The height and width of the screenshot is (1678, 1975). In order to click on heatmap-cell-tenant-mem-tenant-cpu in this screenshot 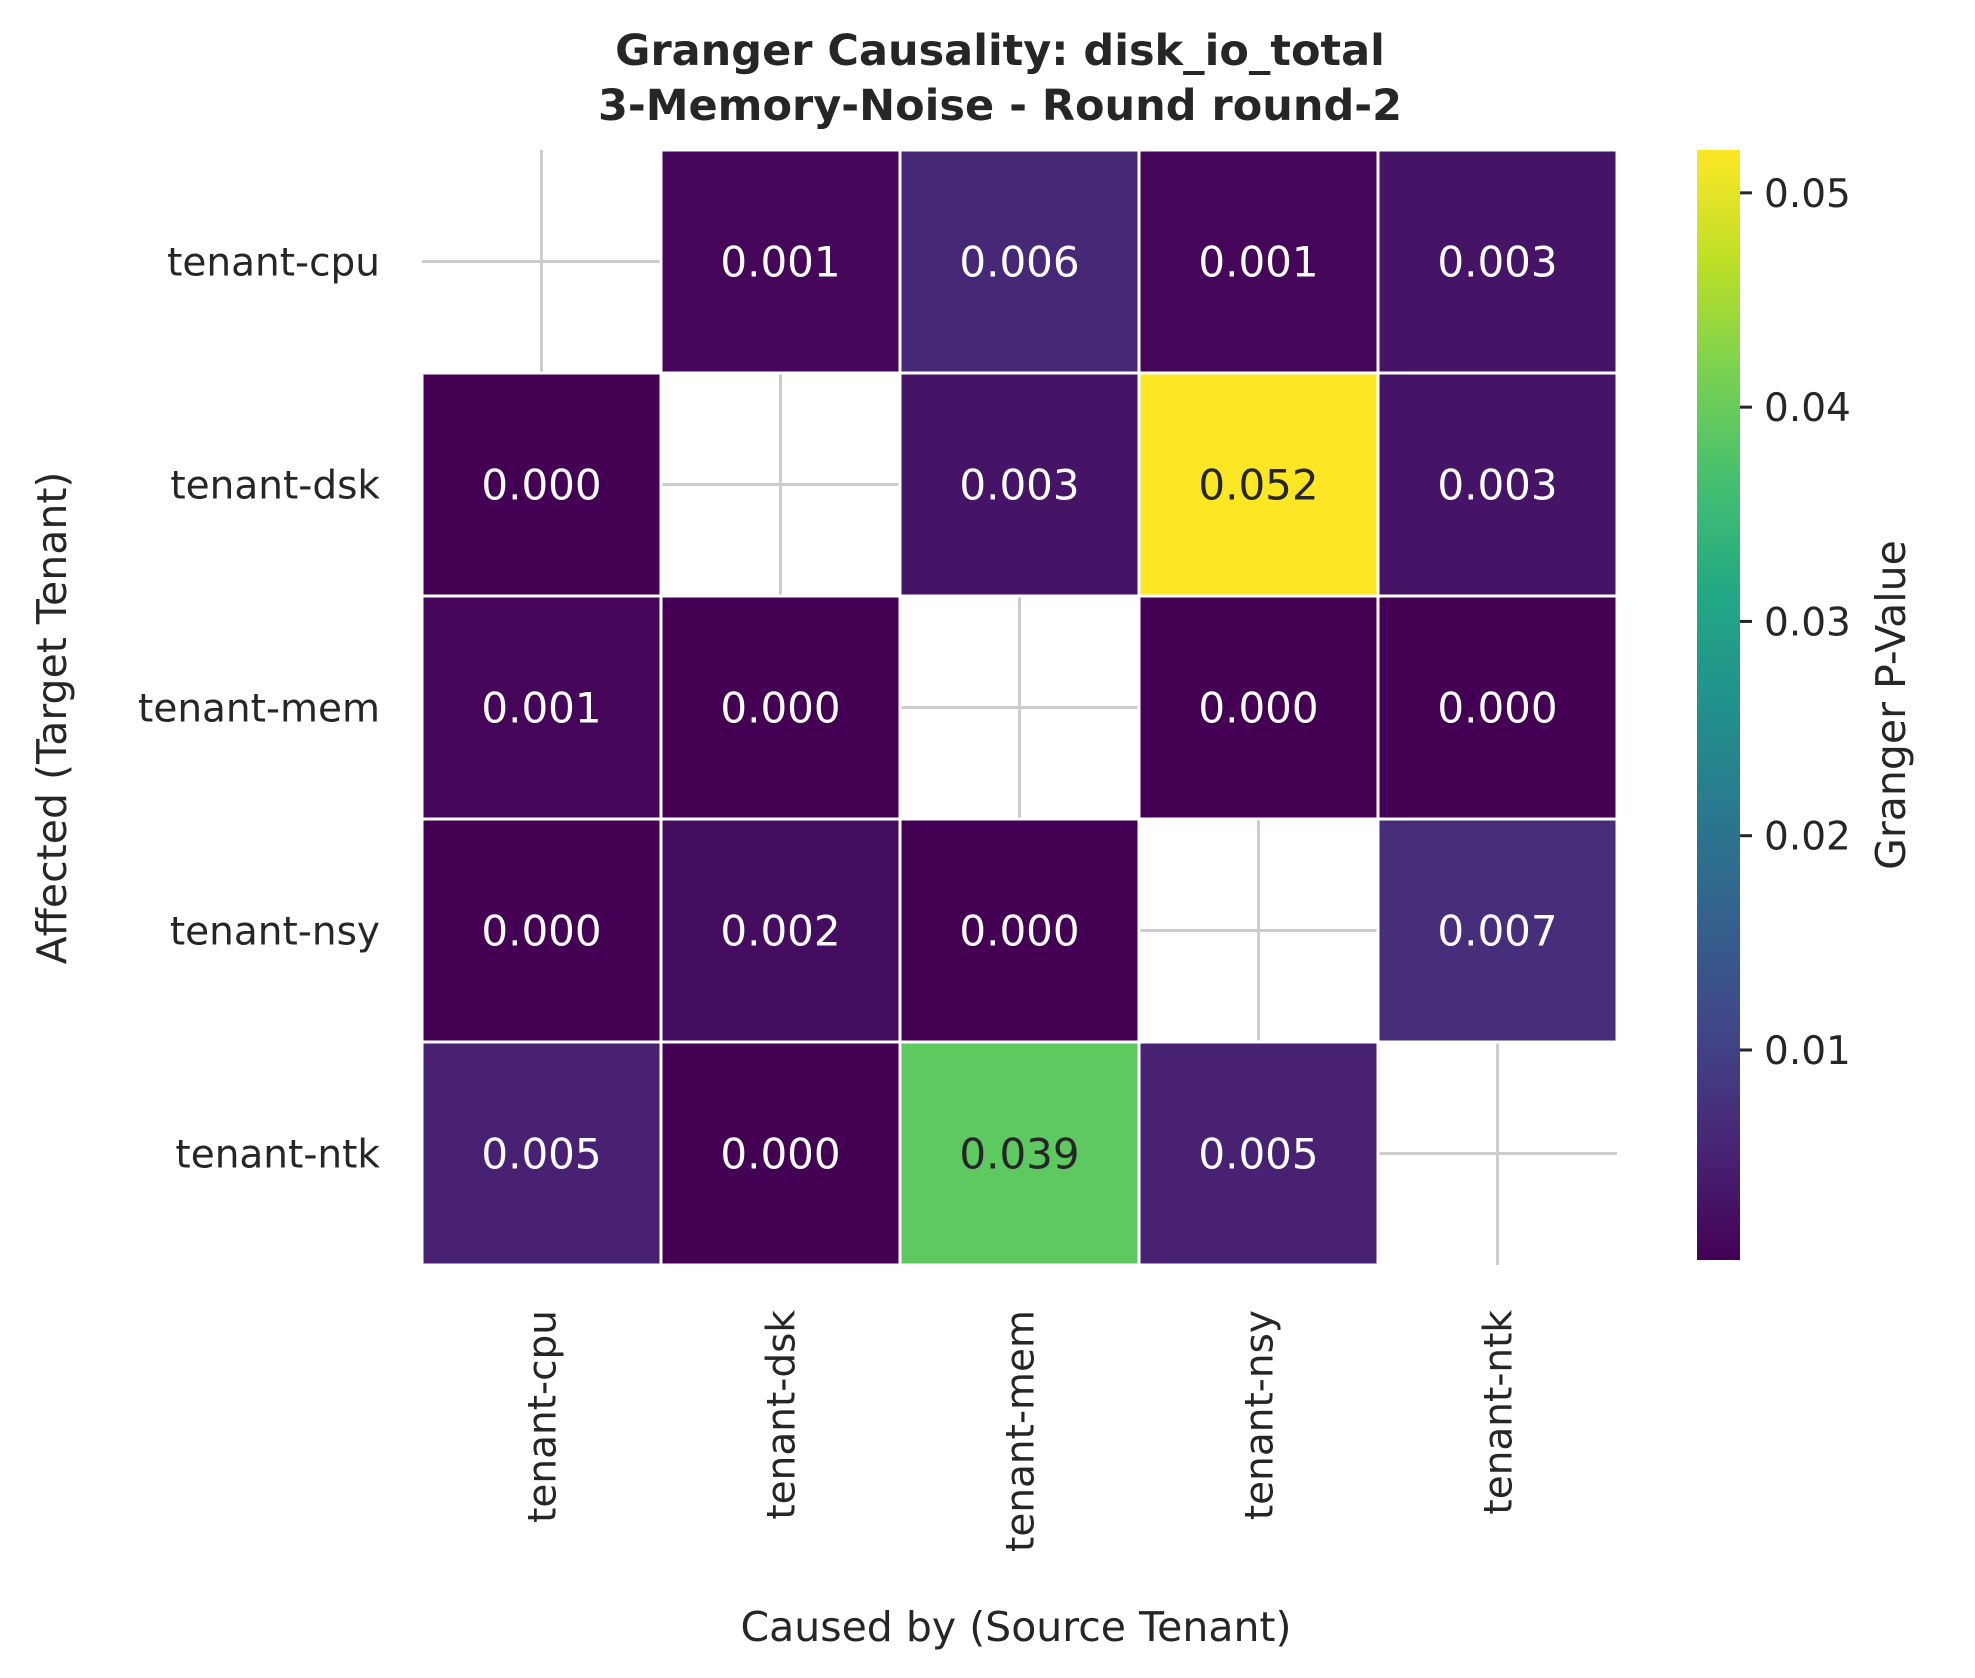, I will do `click(541, 707)`.